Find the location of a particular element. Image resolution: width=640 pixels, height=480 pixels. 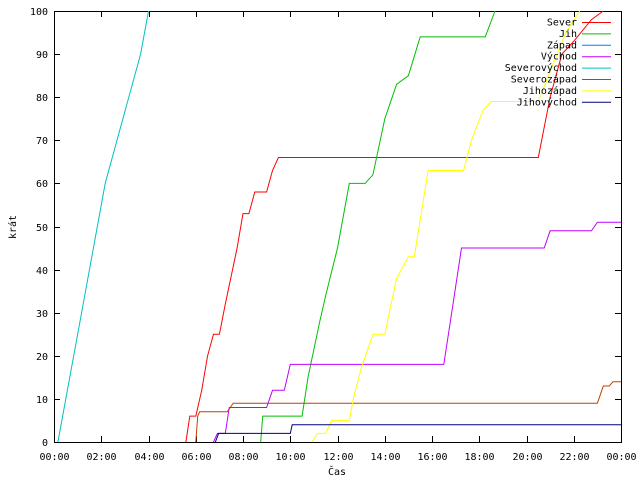

legend-label: Severovýchod is located at coordinates (541, 68).